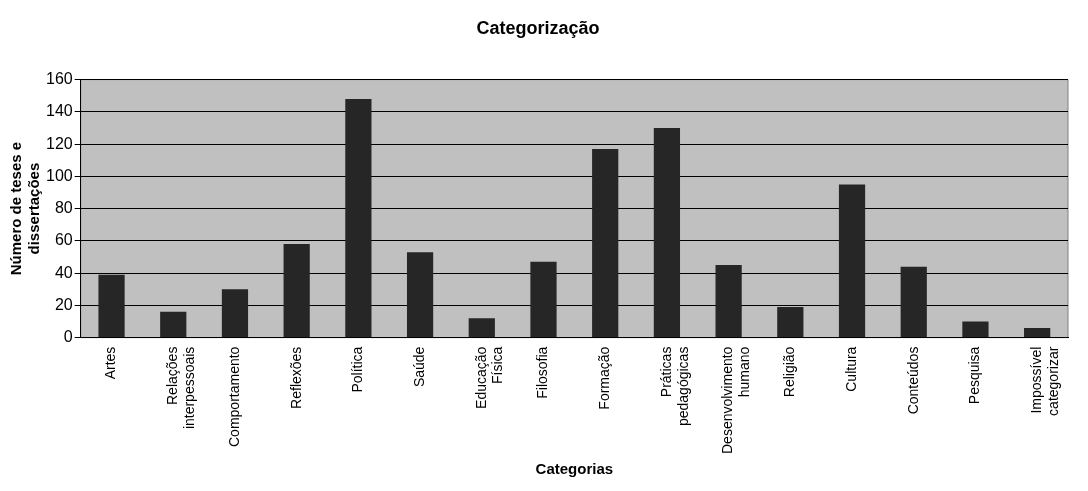 The width and height of the screenshot is (1088, 491). What do you see at coordinates (538, 27) in the screenshot?
I see `chart-title: Categorização` at bounding box center [538, 27].